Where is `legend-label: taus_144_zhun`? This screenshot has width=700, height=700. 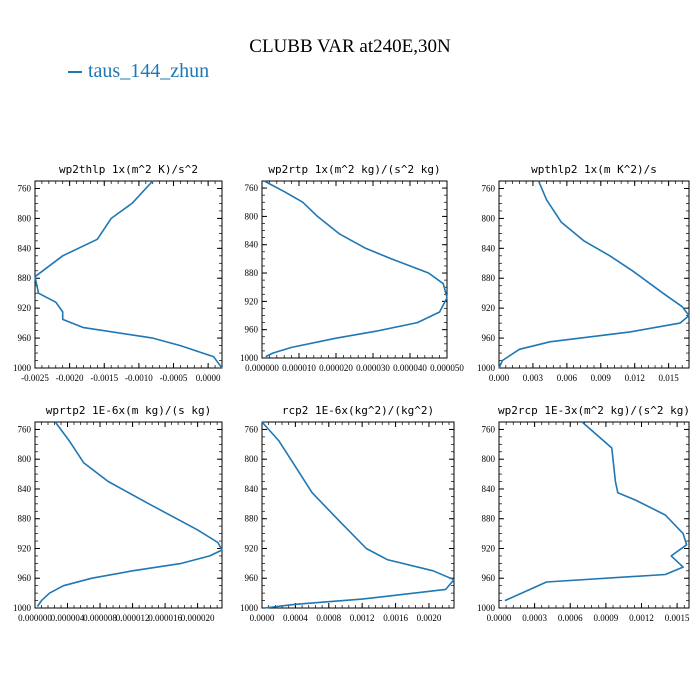 legend-label: taus_144_zhun is located at coordinates (149, 71).